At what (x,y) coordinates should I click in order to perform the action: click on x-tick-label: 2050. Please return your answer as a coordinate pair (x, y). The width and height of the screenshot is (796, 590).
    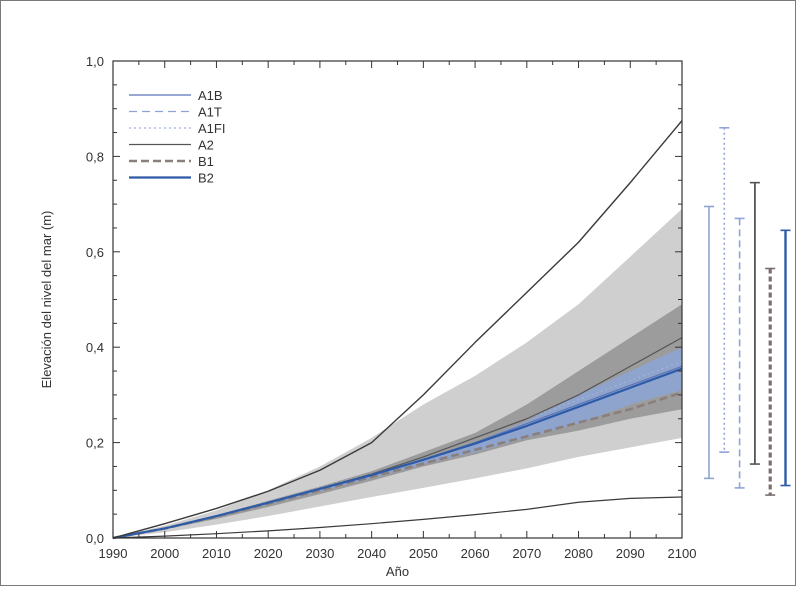
    Looking at the image, I should click on (423, 553).